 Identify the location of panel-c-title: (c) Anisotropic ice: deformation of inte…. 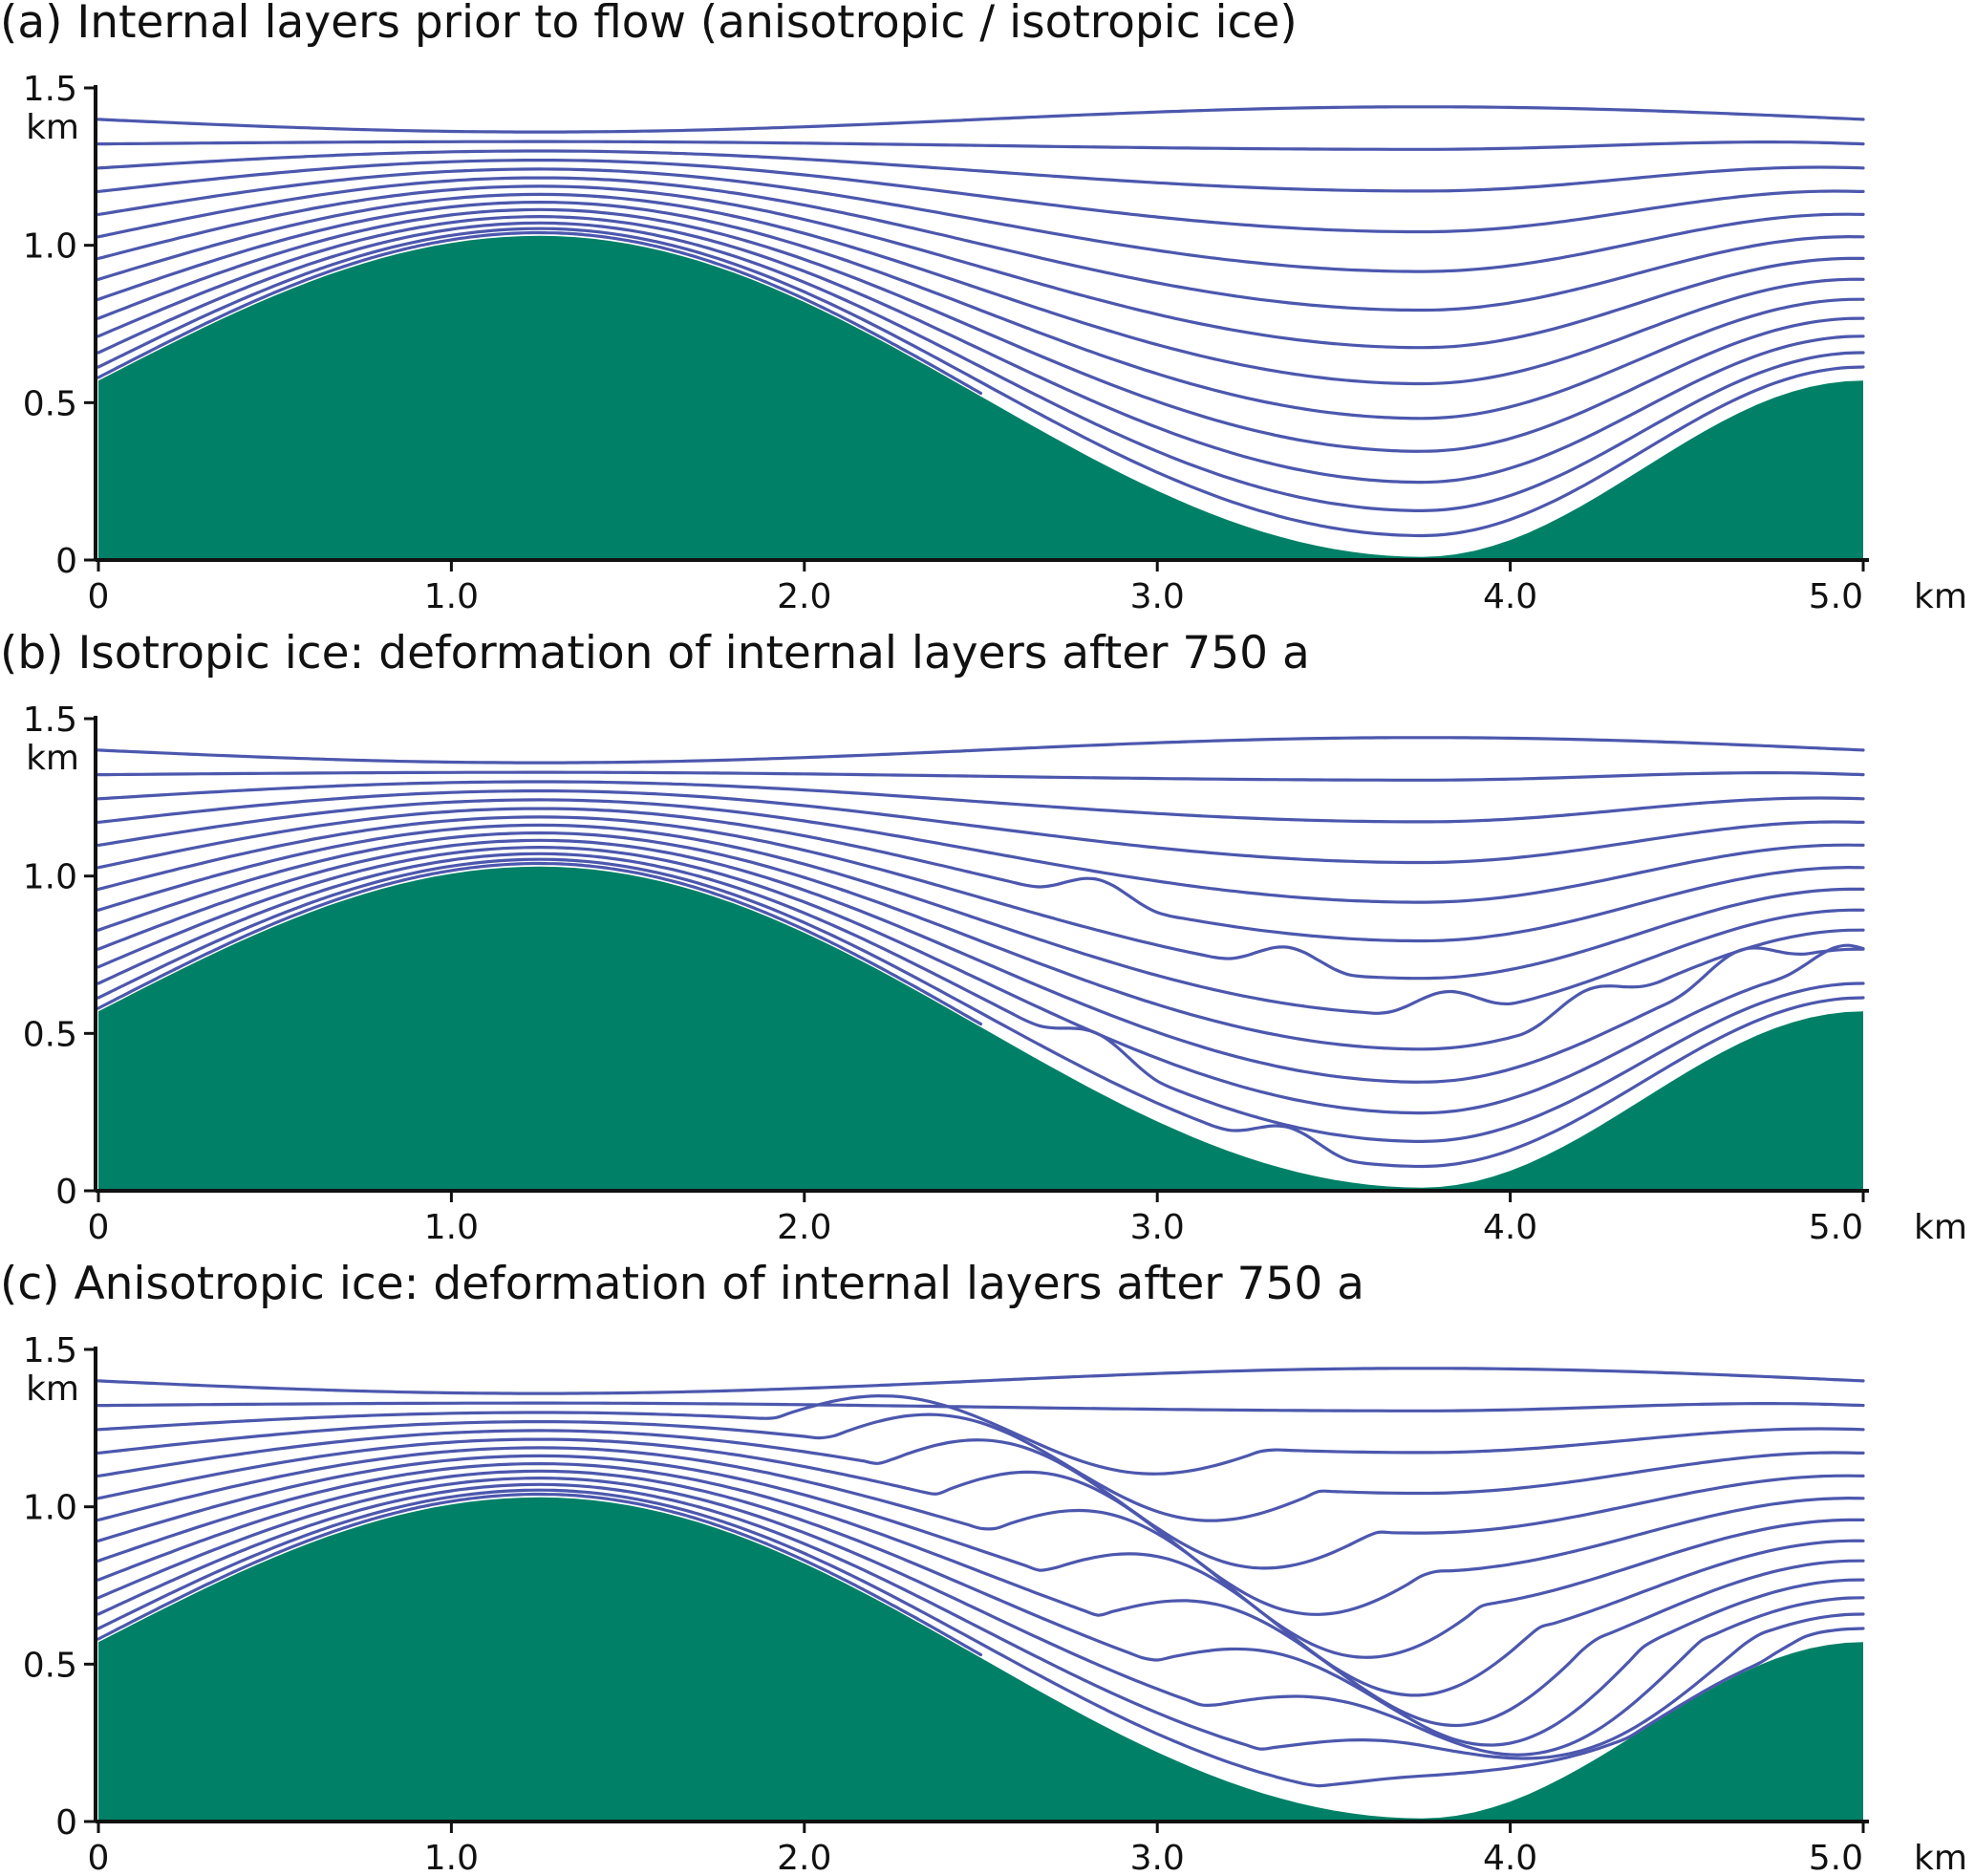
(682, 1284).